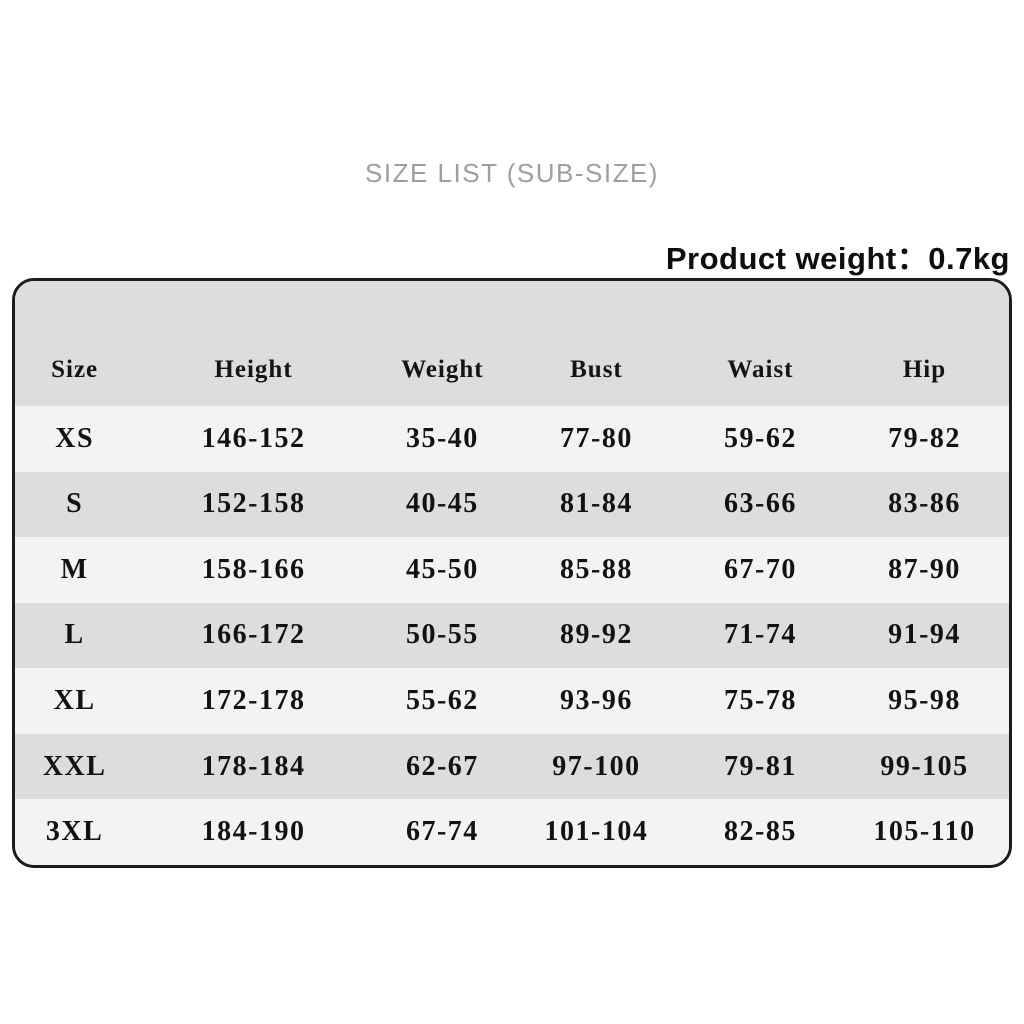  I want to click on header-row: Size Height Weight Bust Waist Hip, so click(512, 343).